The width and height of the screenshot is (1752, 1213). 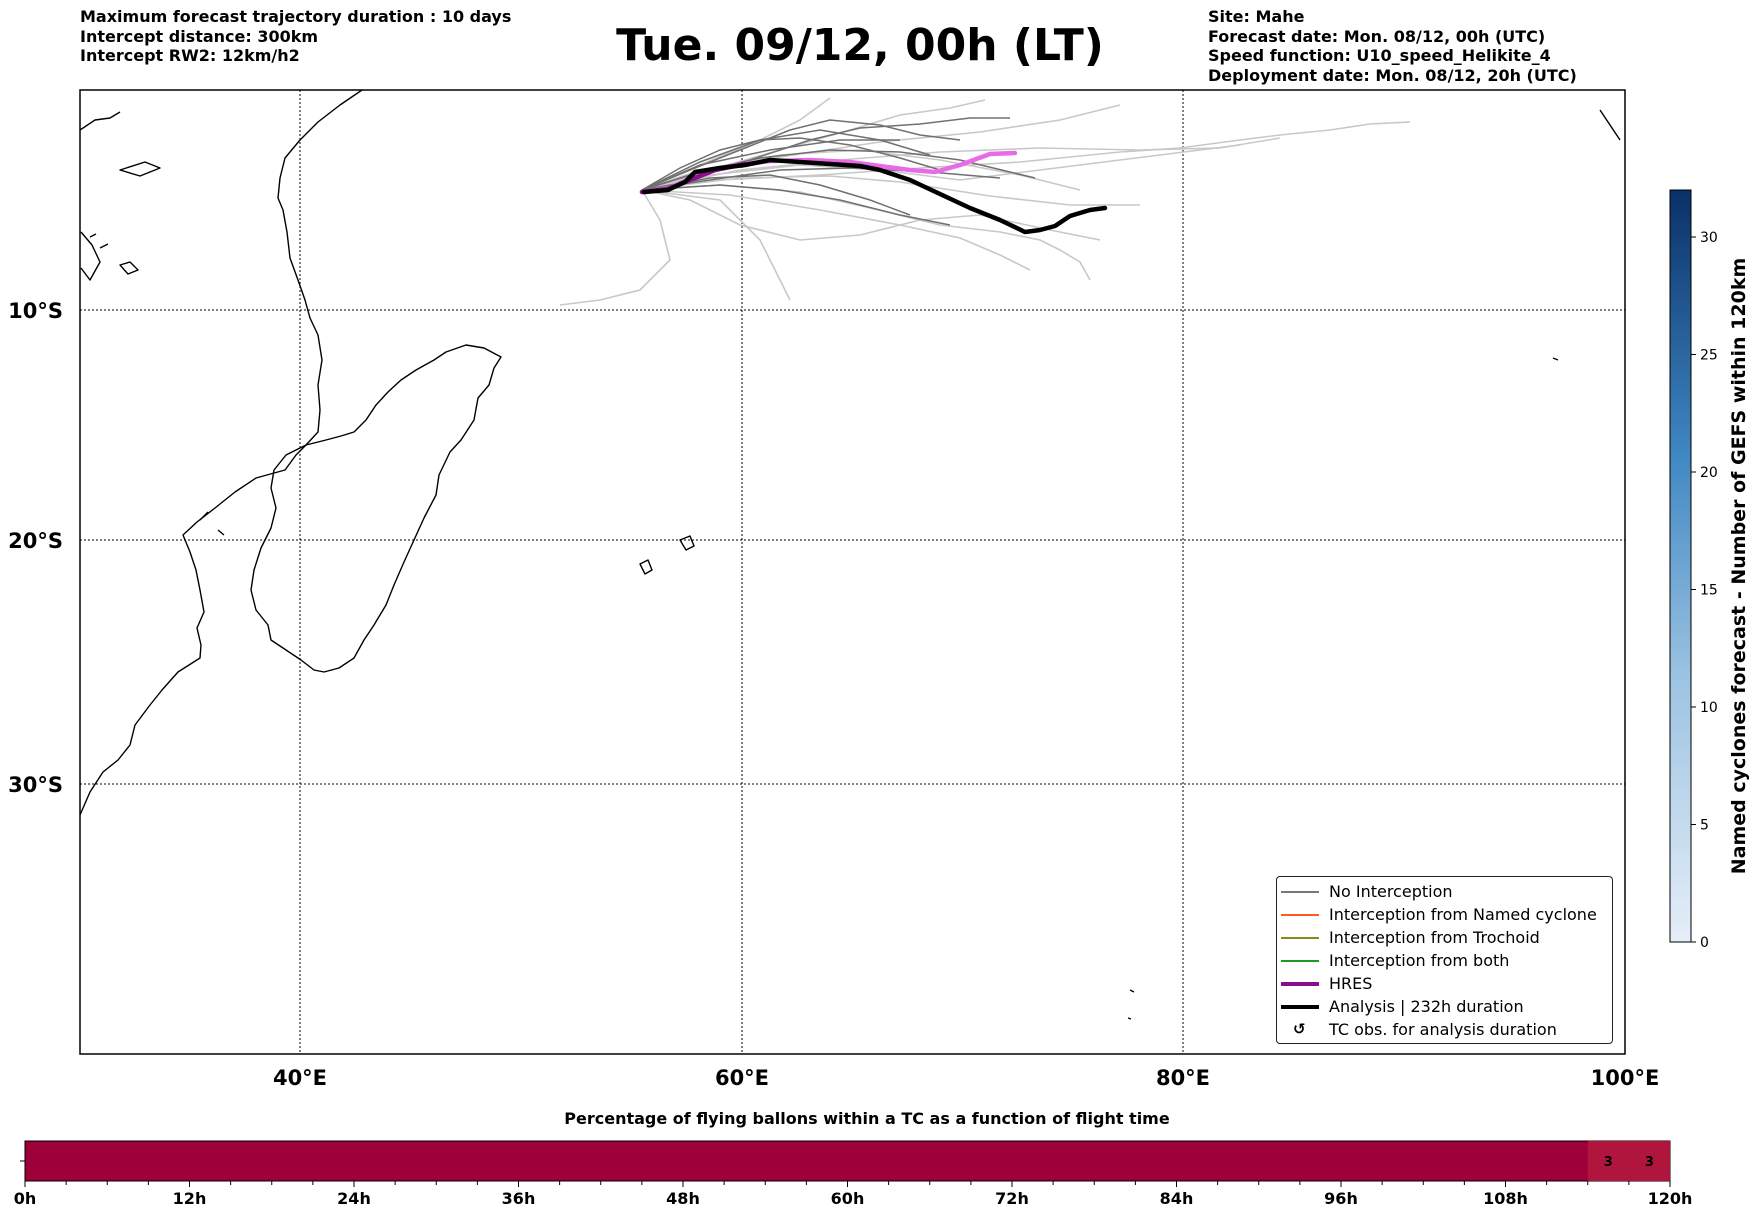 What do you see at coordinates (1177, 1198) in the screenshot?
I see `time-bar-tick-label: 84h` at bounding box center [1177, 1198].